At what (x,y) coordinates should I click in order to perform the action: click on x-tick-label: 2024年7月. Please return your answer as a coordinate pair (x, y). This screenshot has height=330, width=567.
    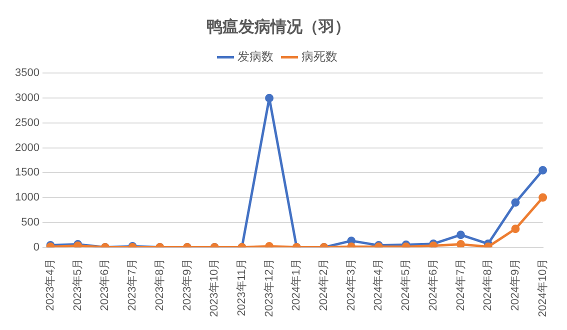
    Looking at the image, I should click on (460, 284).